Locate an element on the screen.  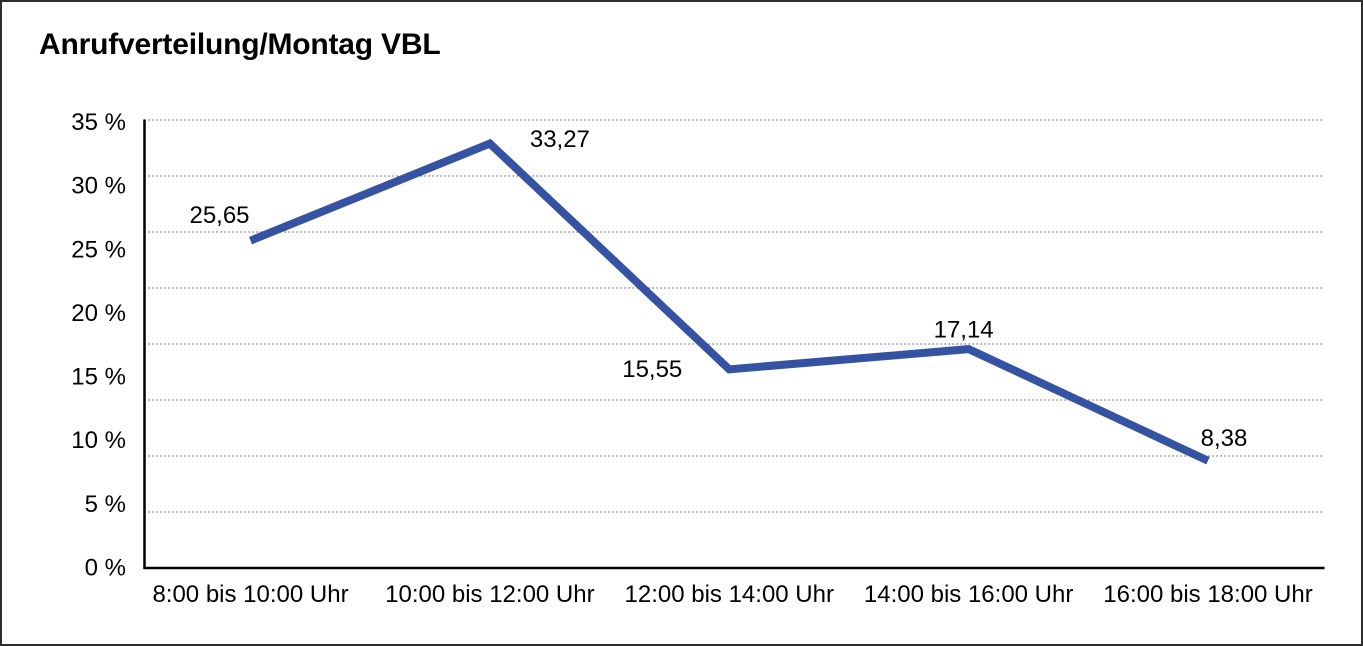
y-tick-label: 20 % is located at coordinates (98, 313).